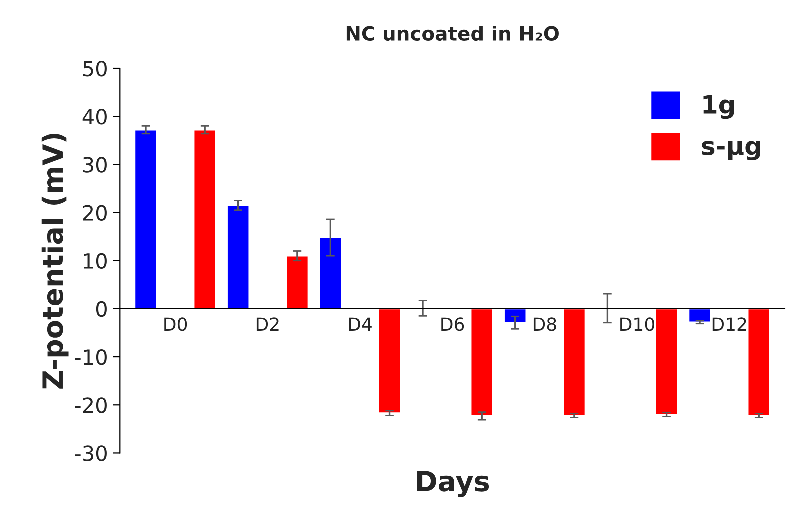 This screenshot has height=527, width=801. What do you see at coordinates (453, 325) in the screenshot?
I see `x-tick-label: D6` at bounding box center [453, 325].